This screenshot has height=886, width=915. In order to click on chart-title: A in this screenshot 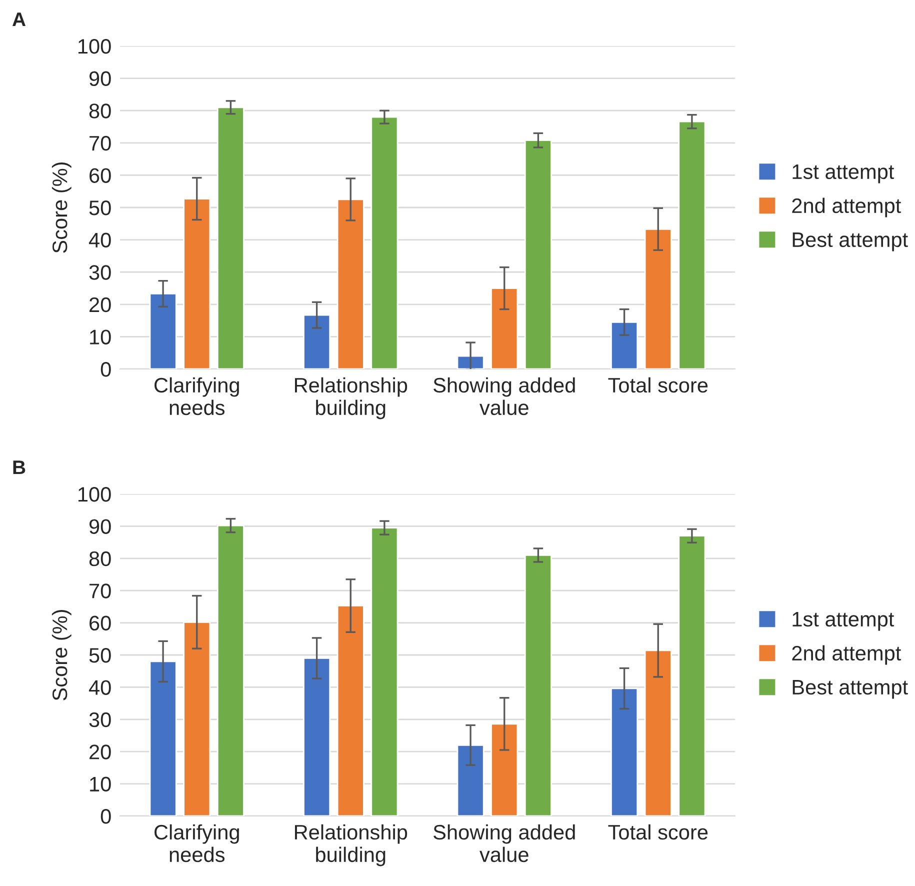, I will do `click(19, 19)`.